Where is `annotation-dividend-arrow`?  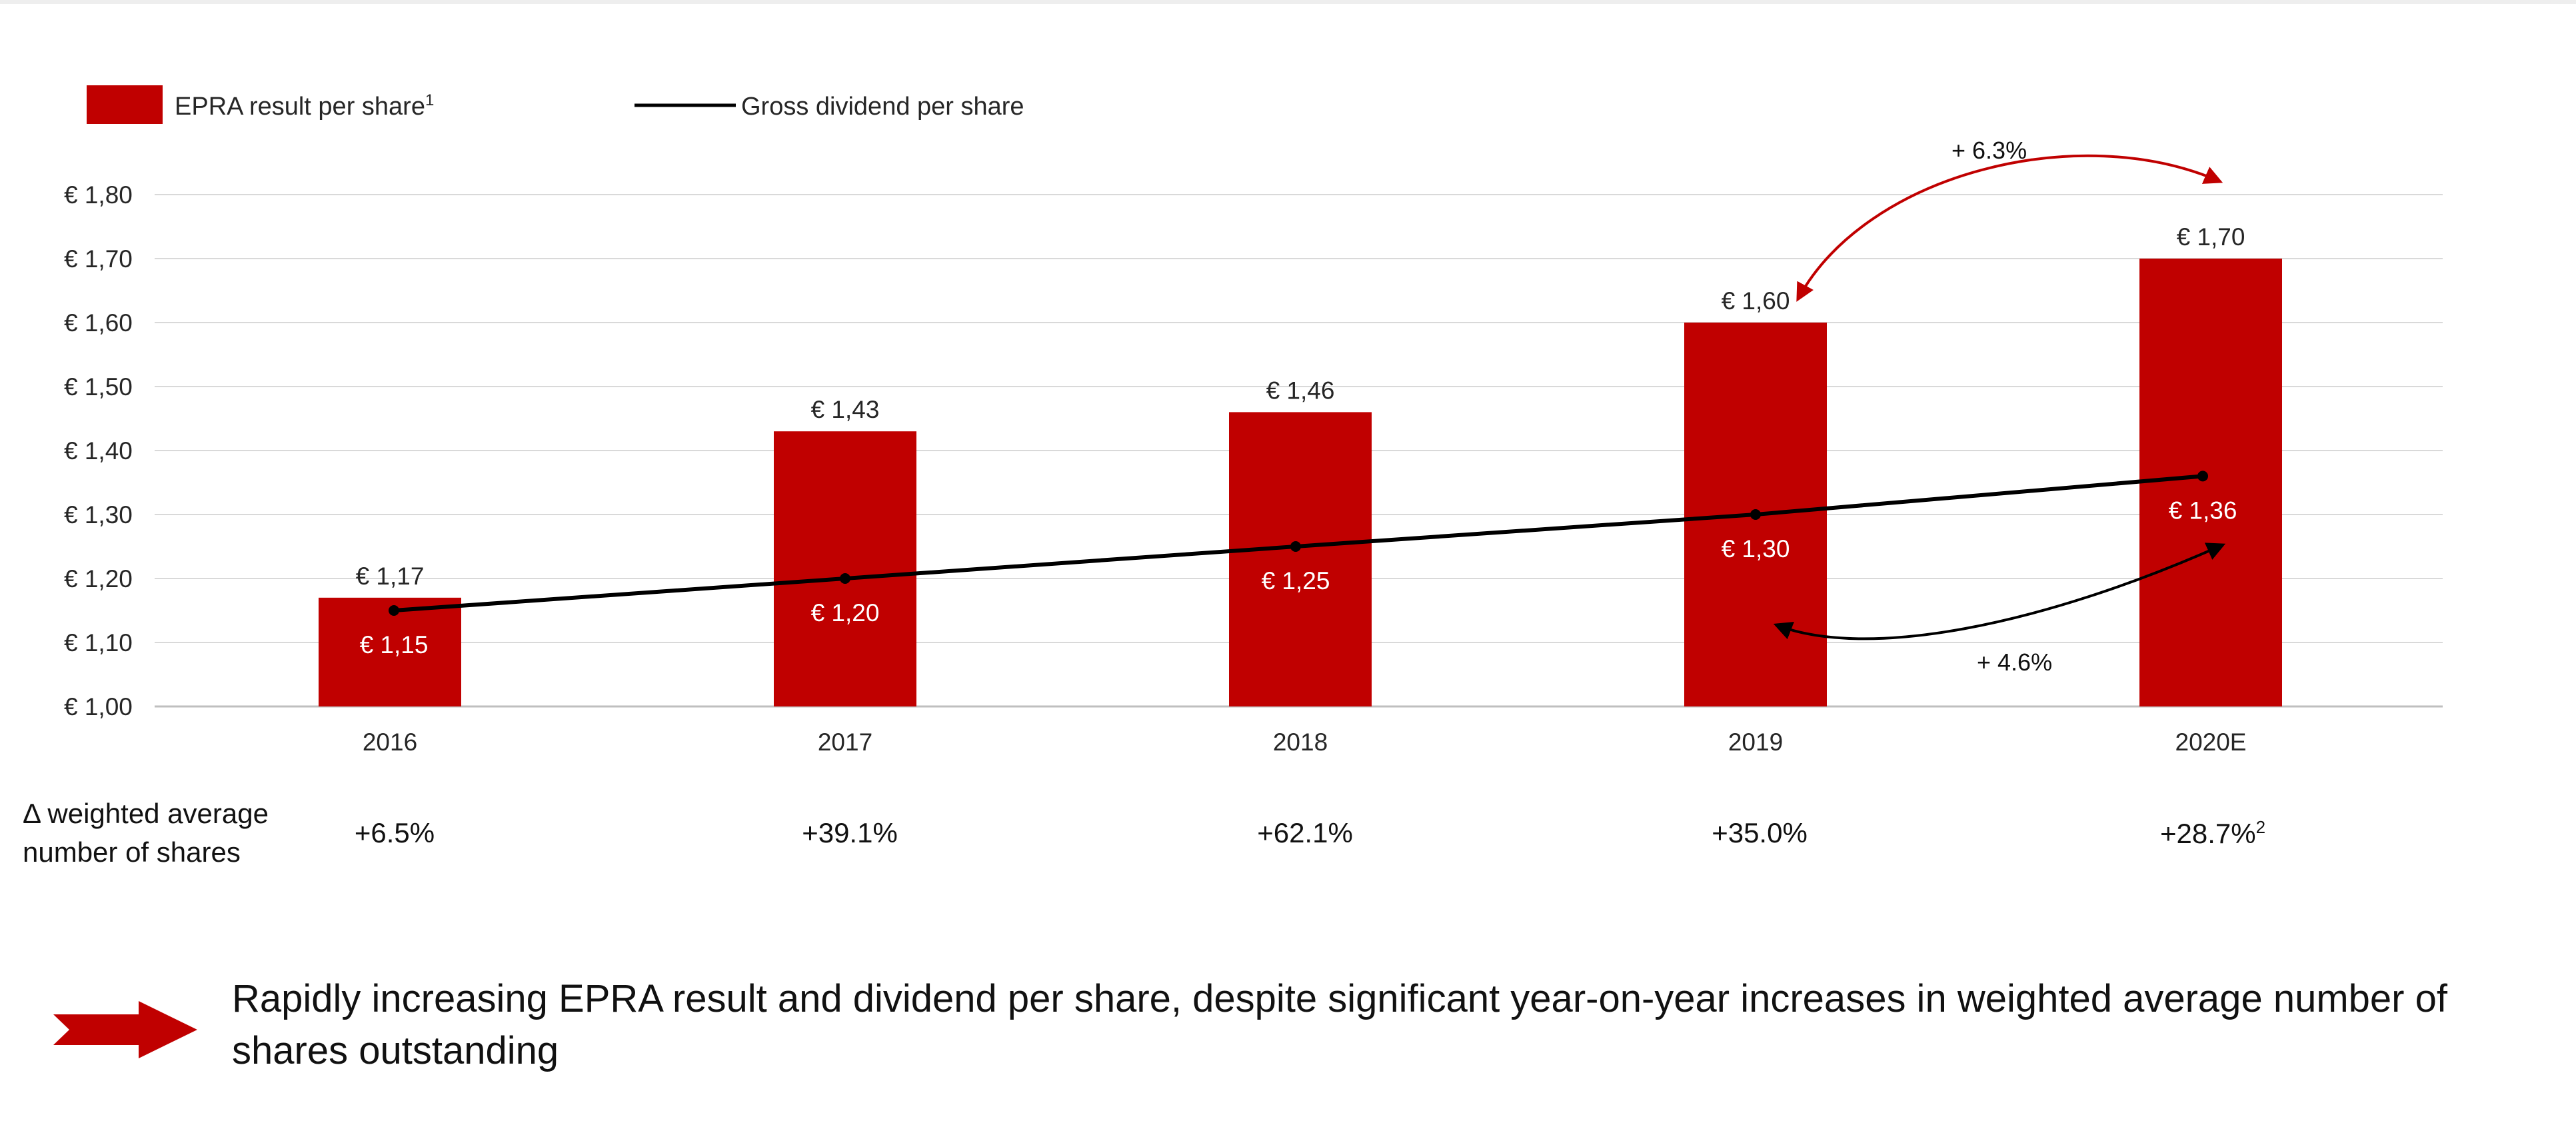 annotation-dividend-arrow is located at coordinates (2000, 591).